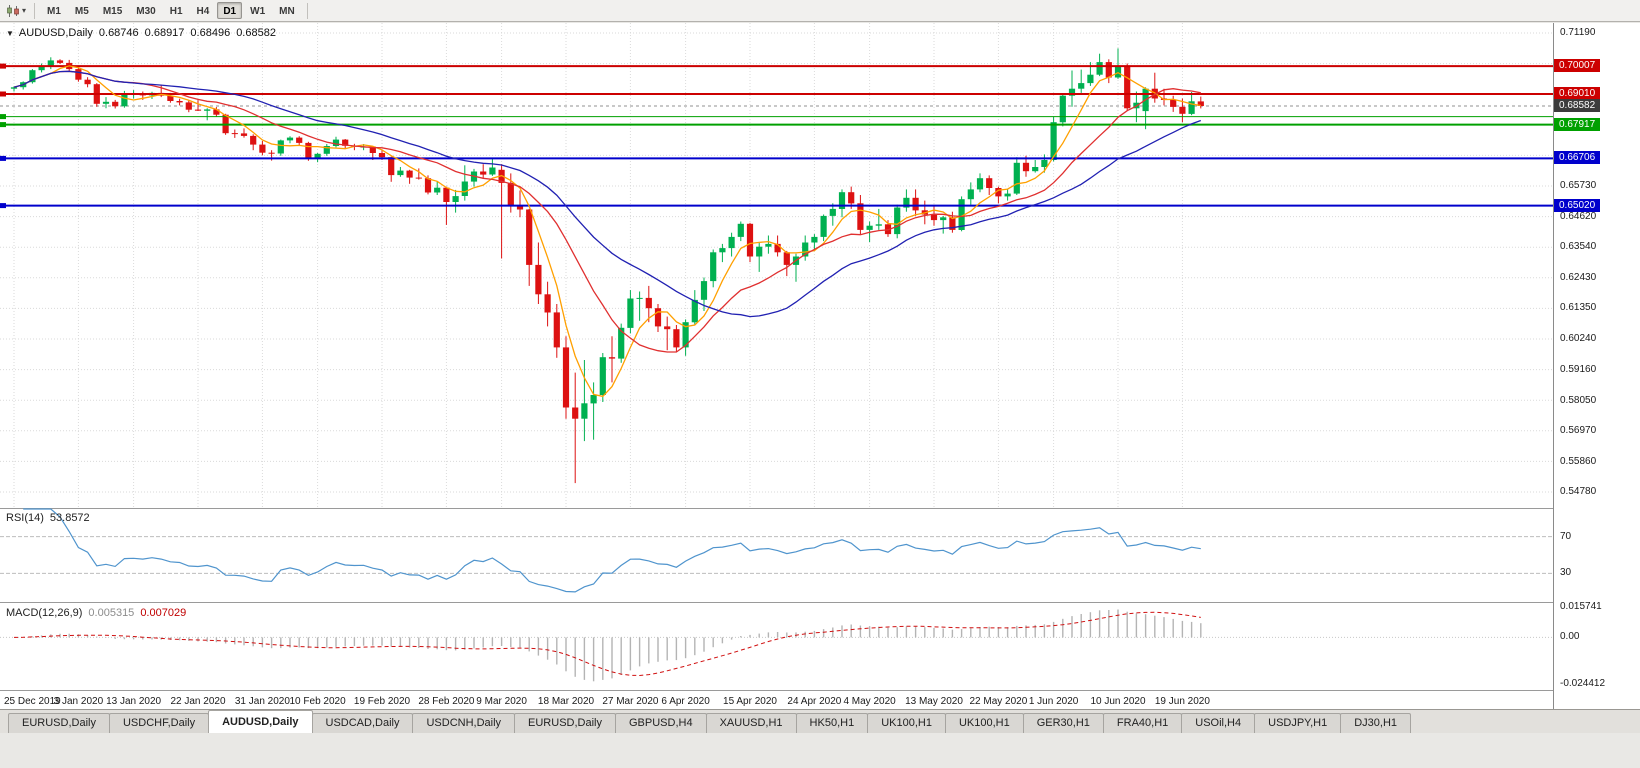 The height and width of the screenshot is (768, 1640). Describe the element at coordinates (1182, 701) in the screenshot. I see `time-axis-label: 19 Jun 2020` at that location.